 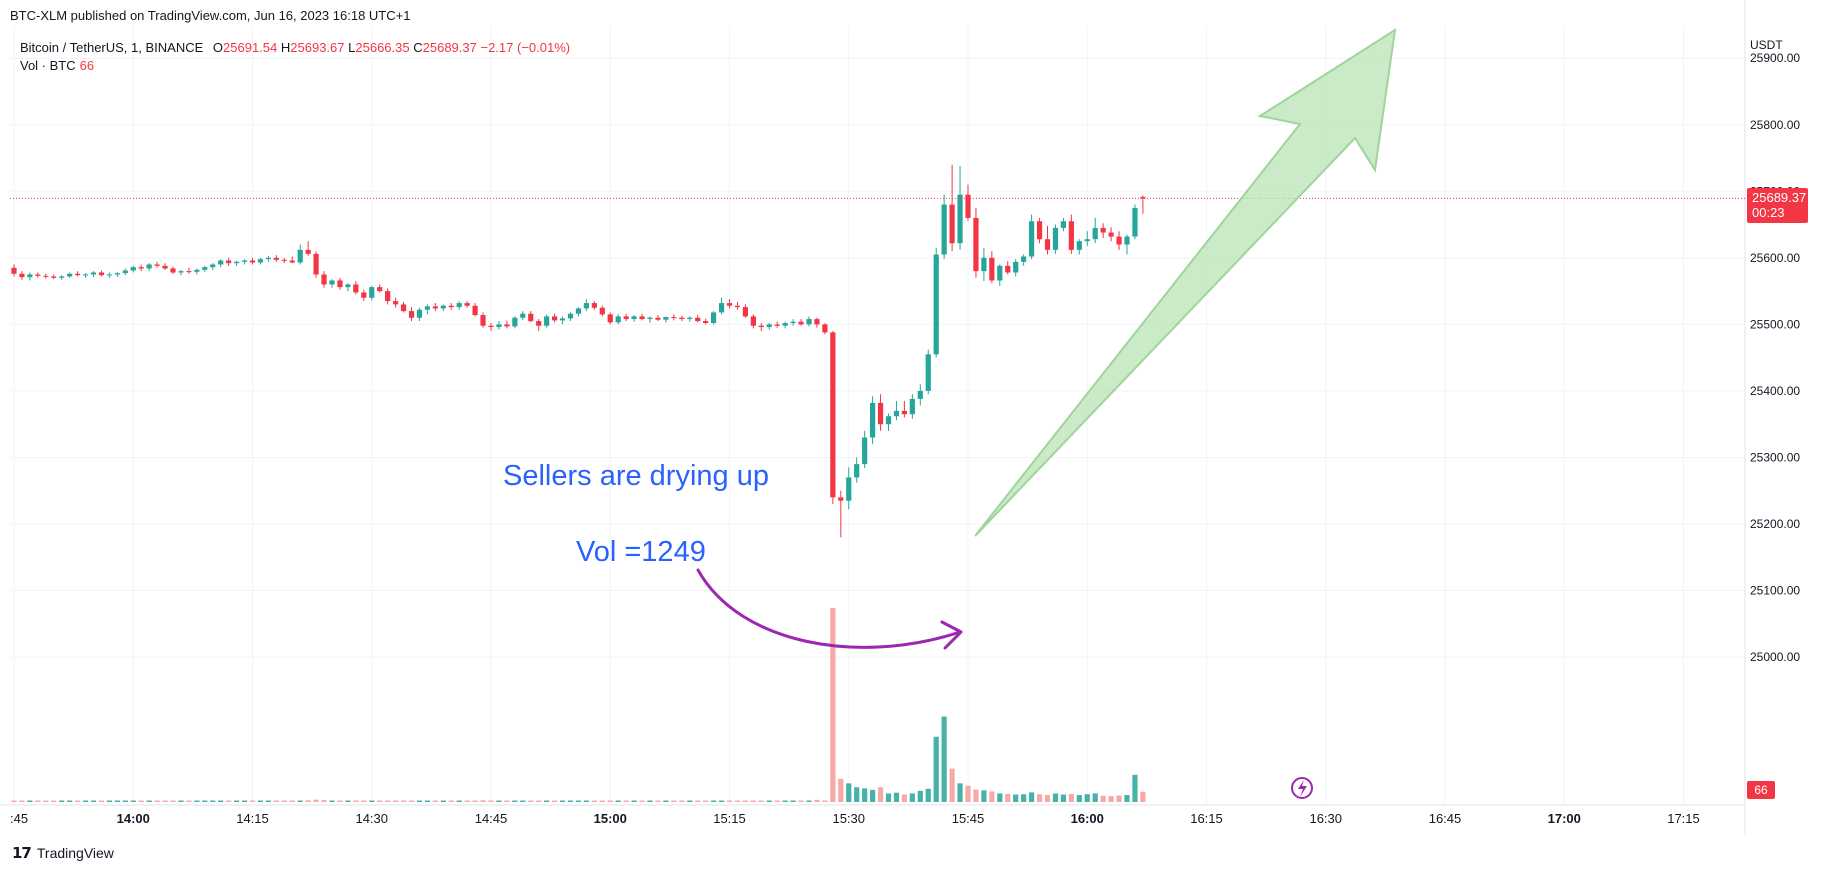 I want to click on annotation-sellers: Sellers are drying up, so click(x=636, y=476).